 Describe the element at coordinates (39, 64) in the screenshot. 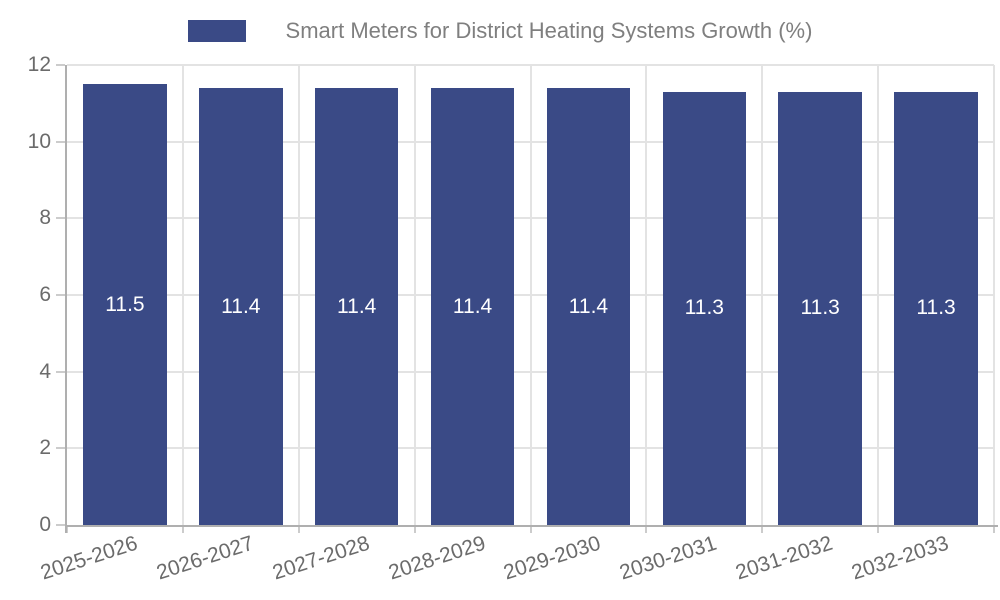

I see `y-tick-label: 12` at that location.